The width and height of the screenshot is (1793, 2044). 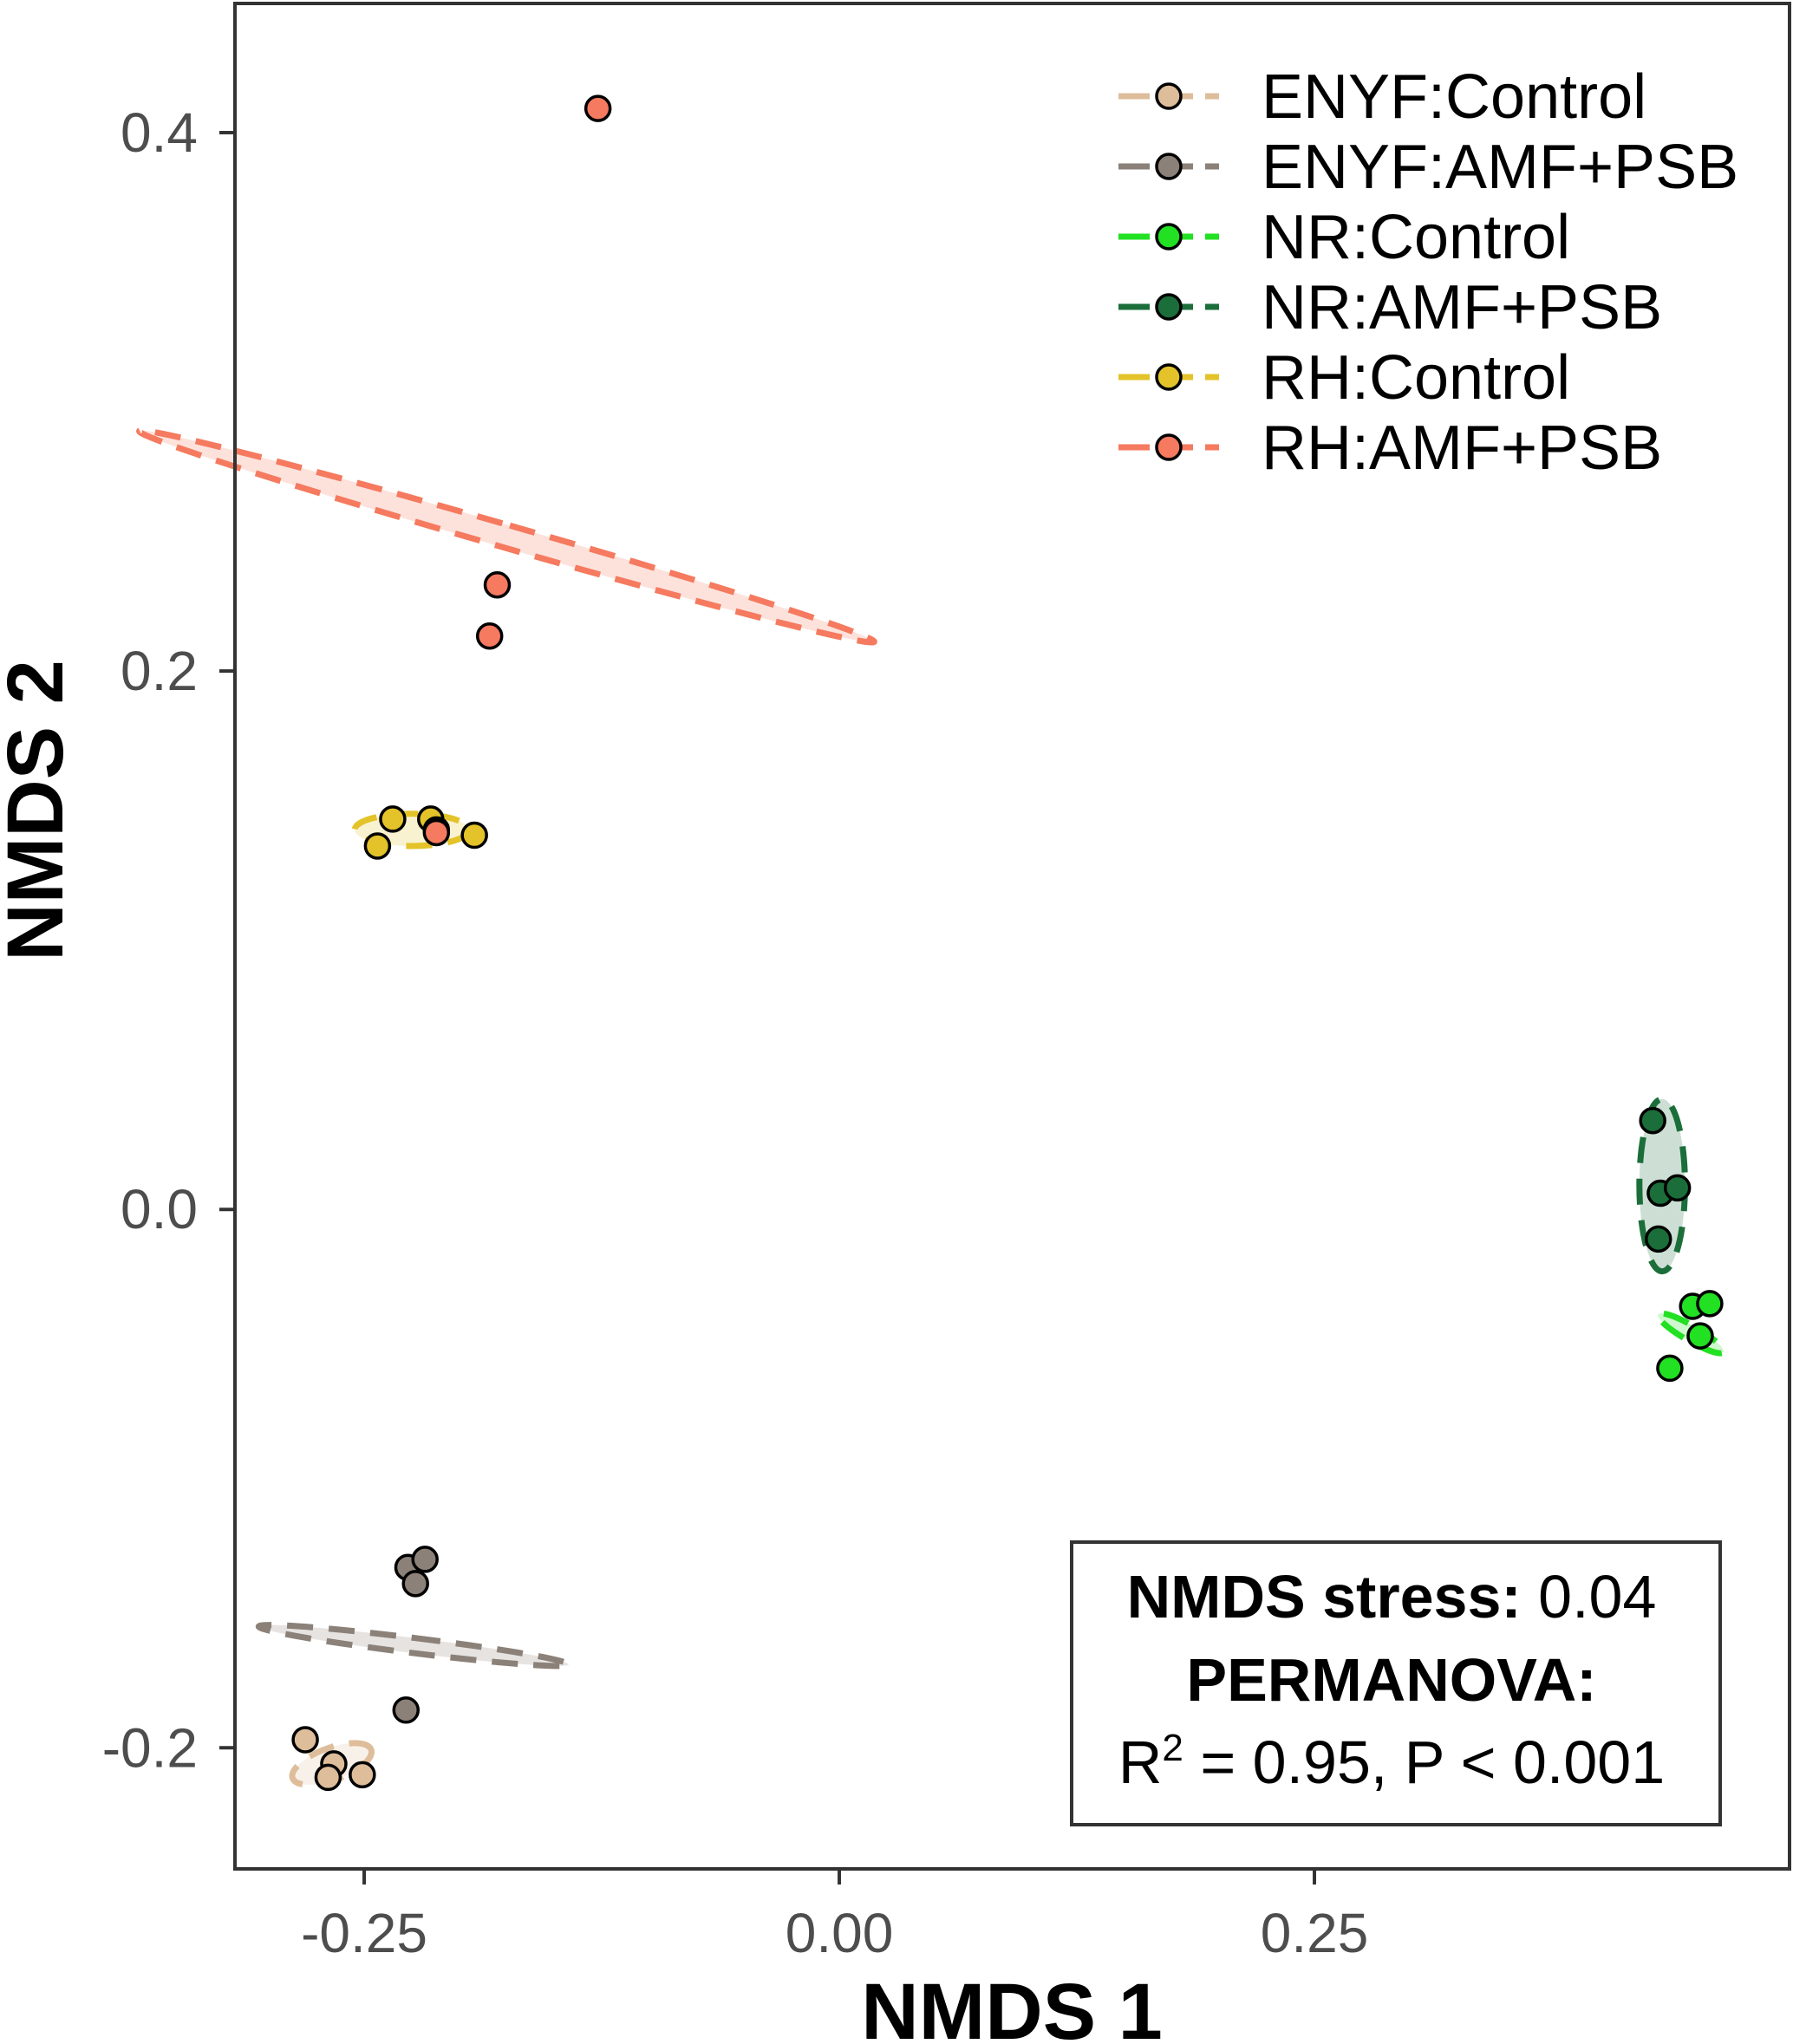 I want to click on legend-label: ENYF:AMF+PSB, so click(x=1500, y=167).